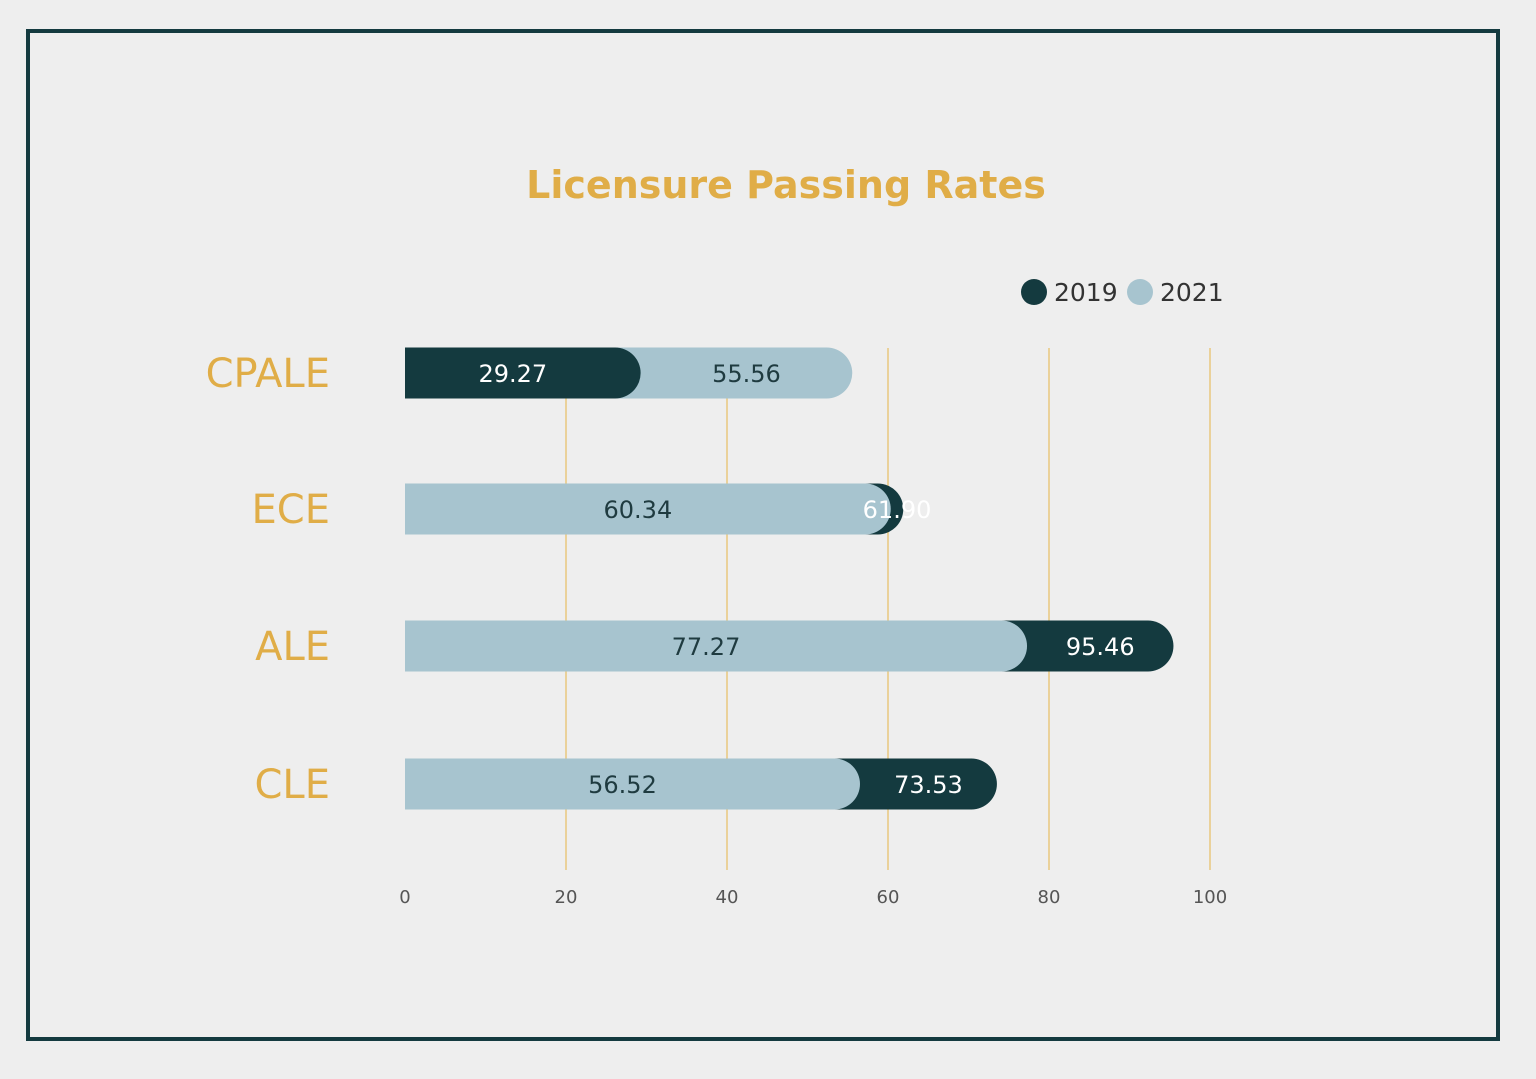 This screenshot has height=1079, width=1536. I want to click on x-tick-label-40: 40, so click(727, 897).